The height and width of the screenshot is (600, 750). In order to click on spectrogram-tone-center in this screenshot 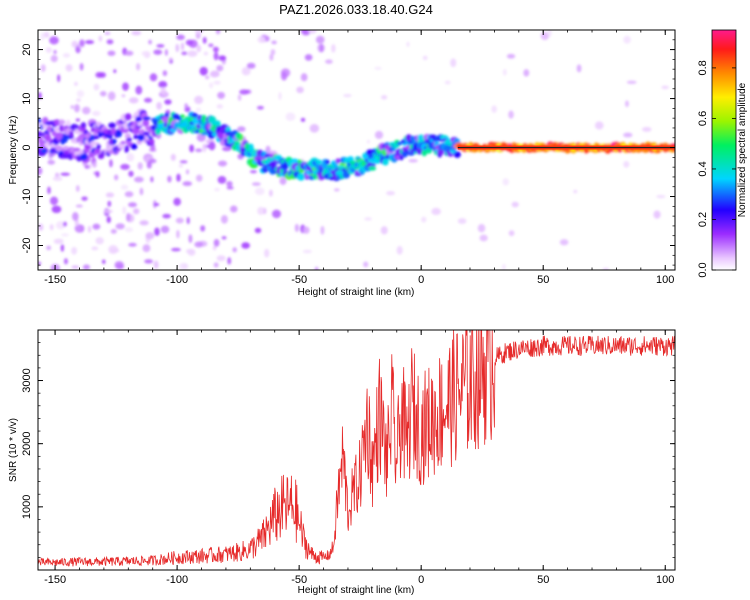, I will do `click(566, 147)`.